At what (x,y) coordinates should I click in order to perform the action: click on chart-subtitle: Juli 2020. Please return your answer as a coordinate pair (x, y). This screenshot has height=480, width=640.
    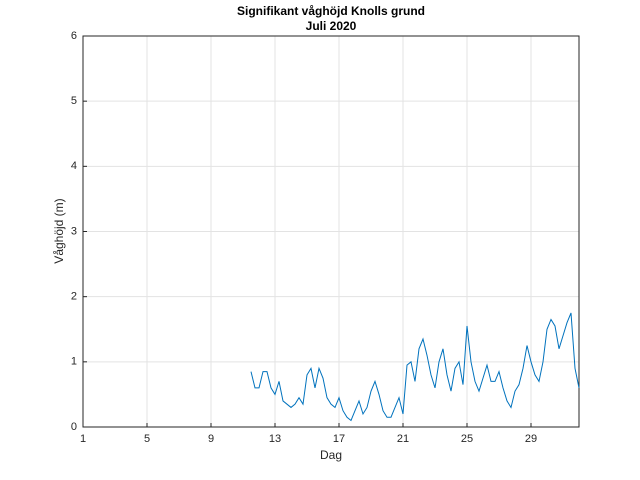
    Looking at the image, I should click on (331, 26).